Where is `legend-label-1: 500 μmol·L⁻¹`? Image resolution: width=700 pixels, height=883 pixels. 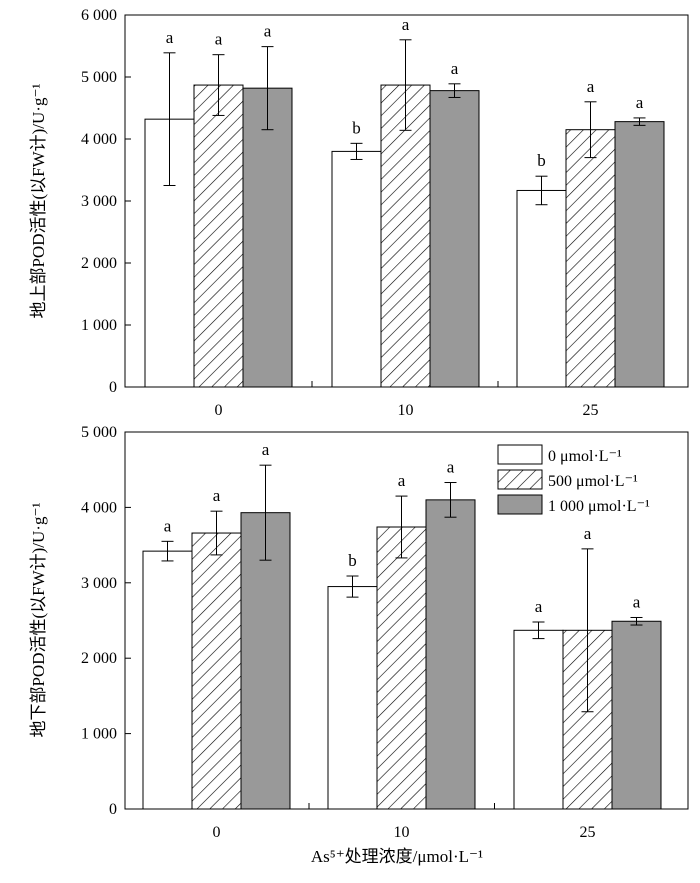 legend-label-1: 500 μmol·L⁻¹ is located at coordinates (593, 481).